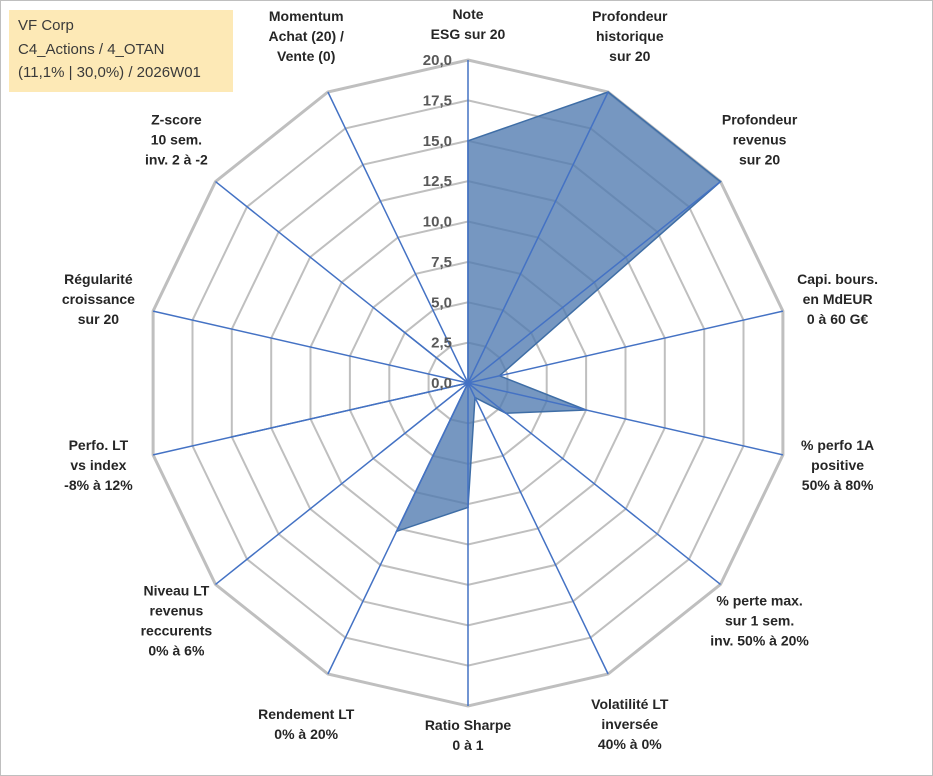  What do you see at coordinates (837, 279) in the screenshot?
I see `axis-label-3-line-0: Capi. bours.` at bounding box center [837, 279].